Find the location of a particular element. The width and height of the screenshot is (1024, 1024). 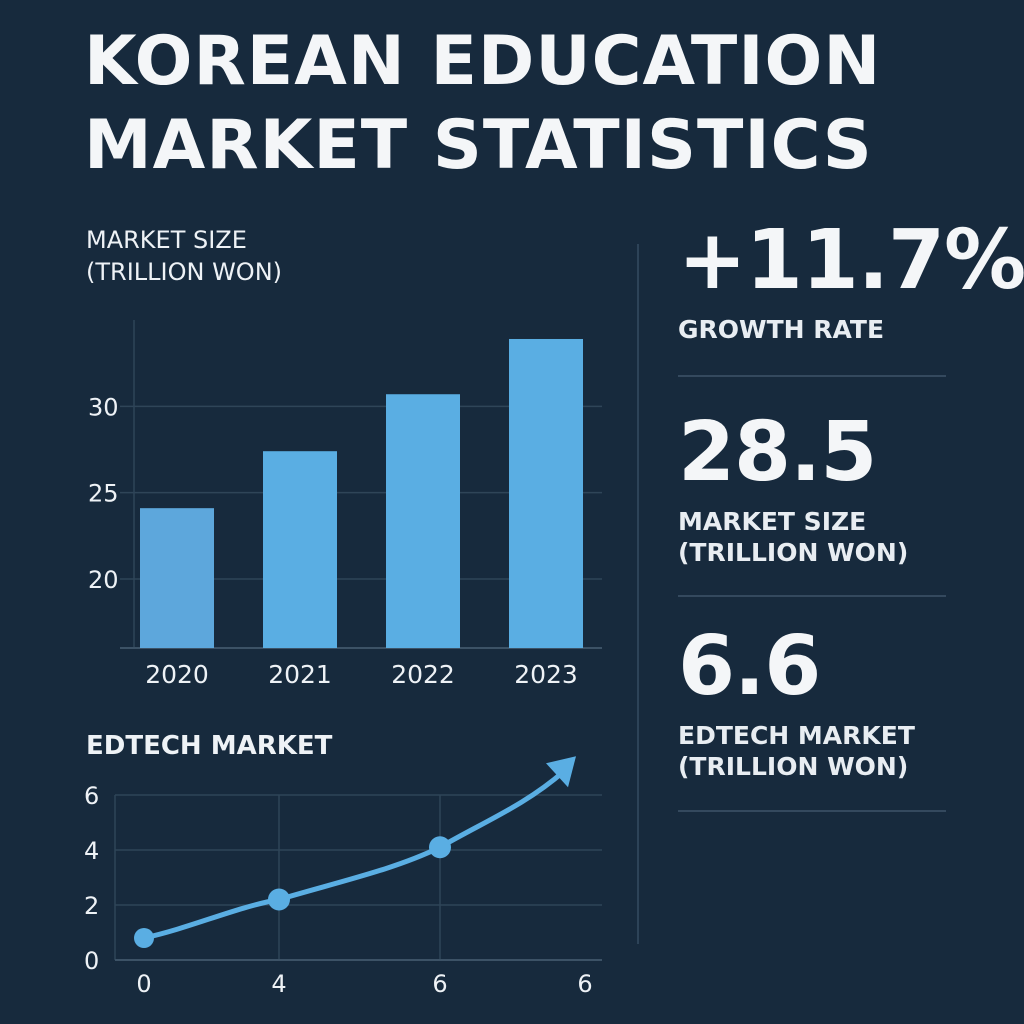

bar-2021 is located at coordinates (300, 549).